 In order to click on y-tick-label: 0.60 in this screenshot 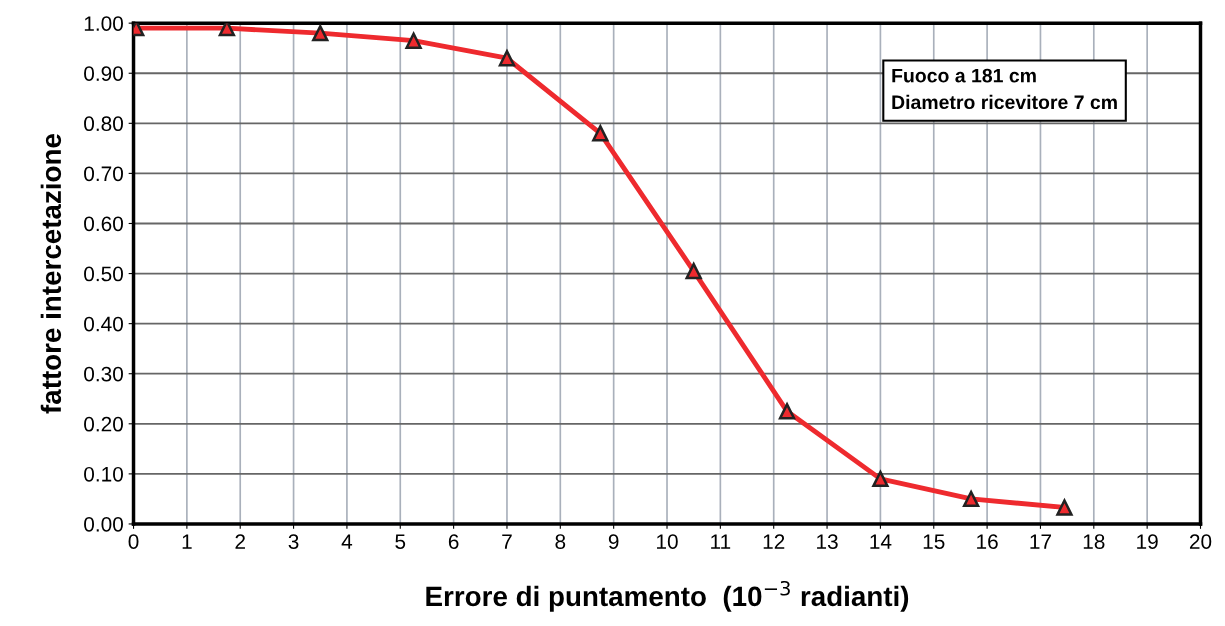, I will do `click(103, 224)`.